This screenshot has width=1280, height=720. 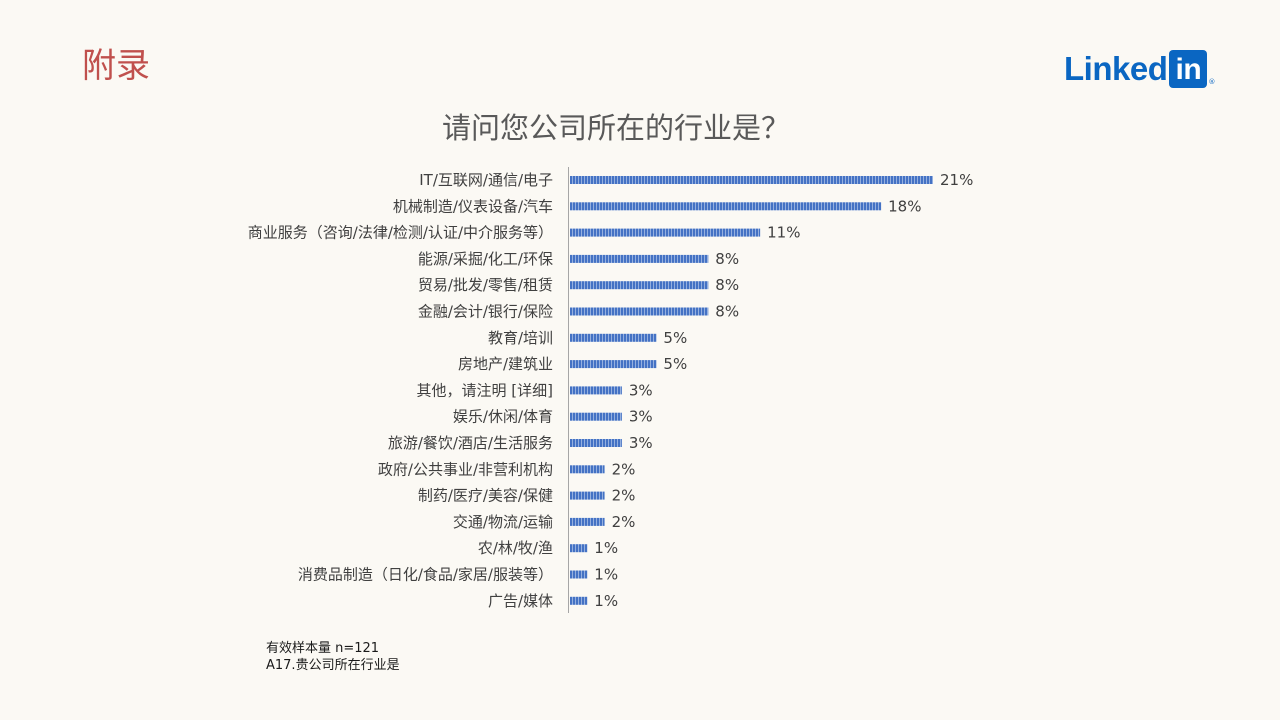 What do you see at coordinates (503, 417) in the screenshot?
I see `category-label: 娱乐/休闲/体育` at bounding box center [503, 417].